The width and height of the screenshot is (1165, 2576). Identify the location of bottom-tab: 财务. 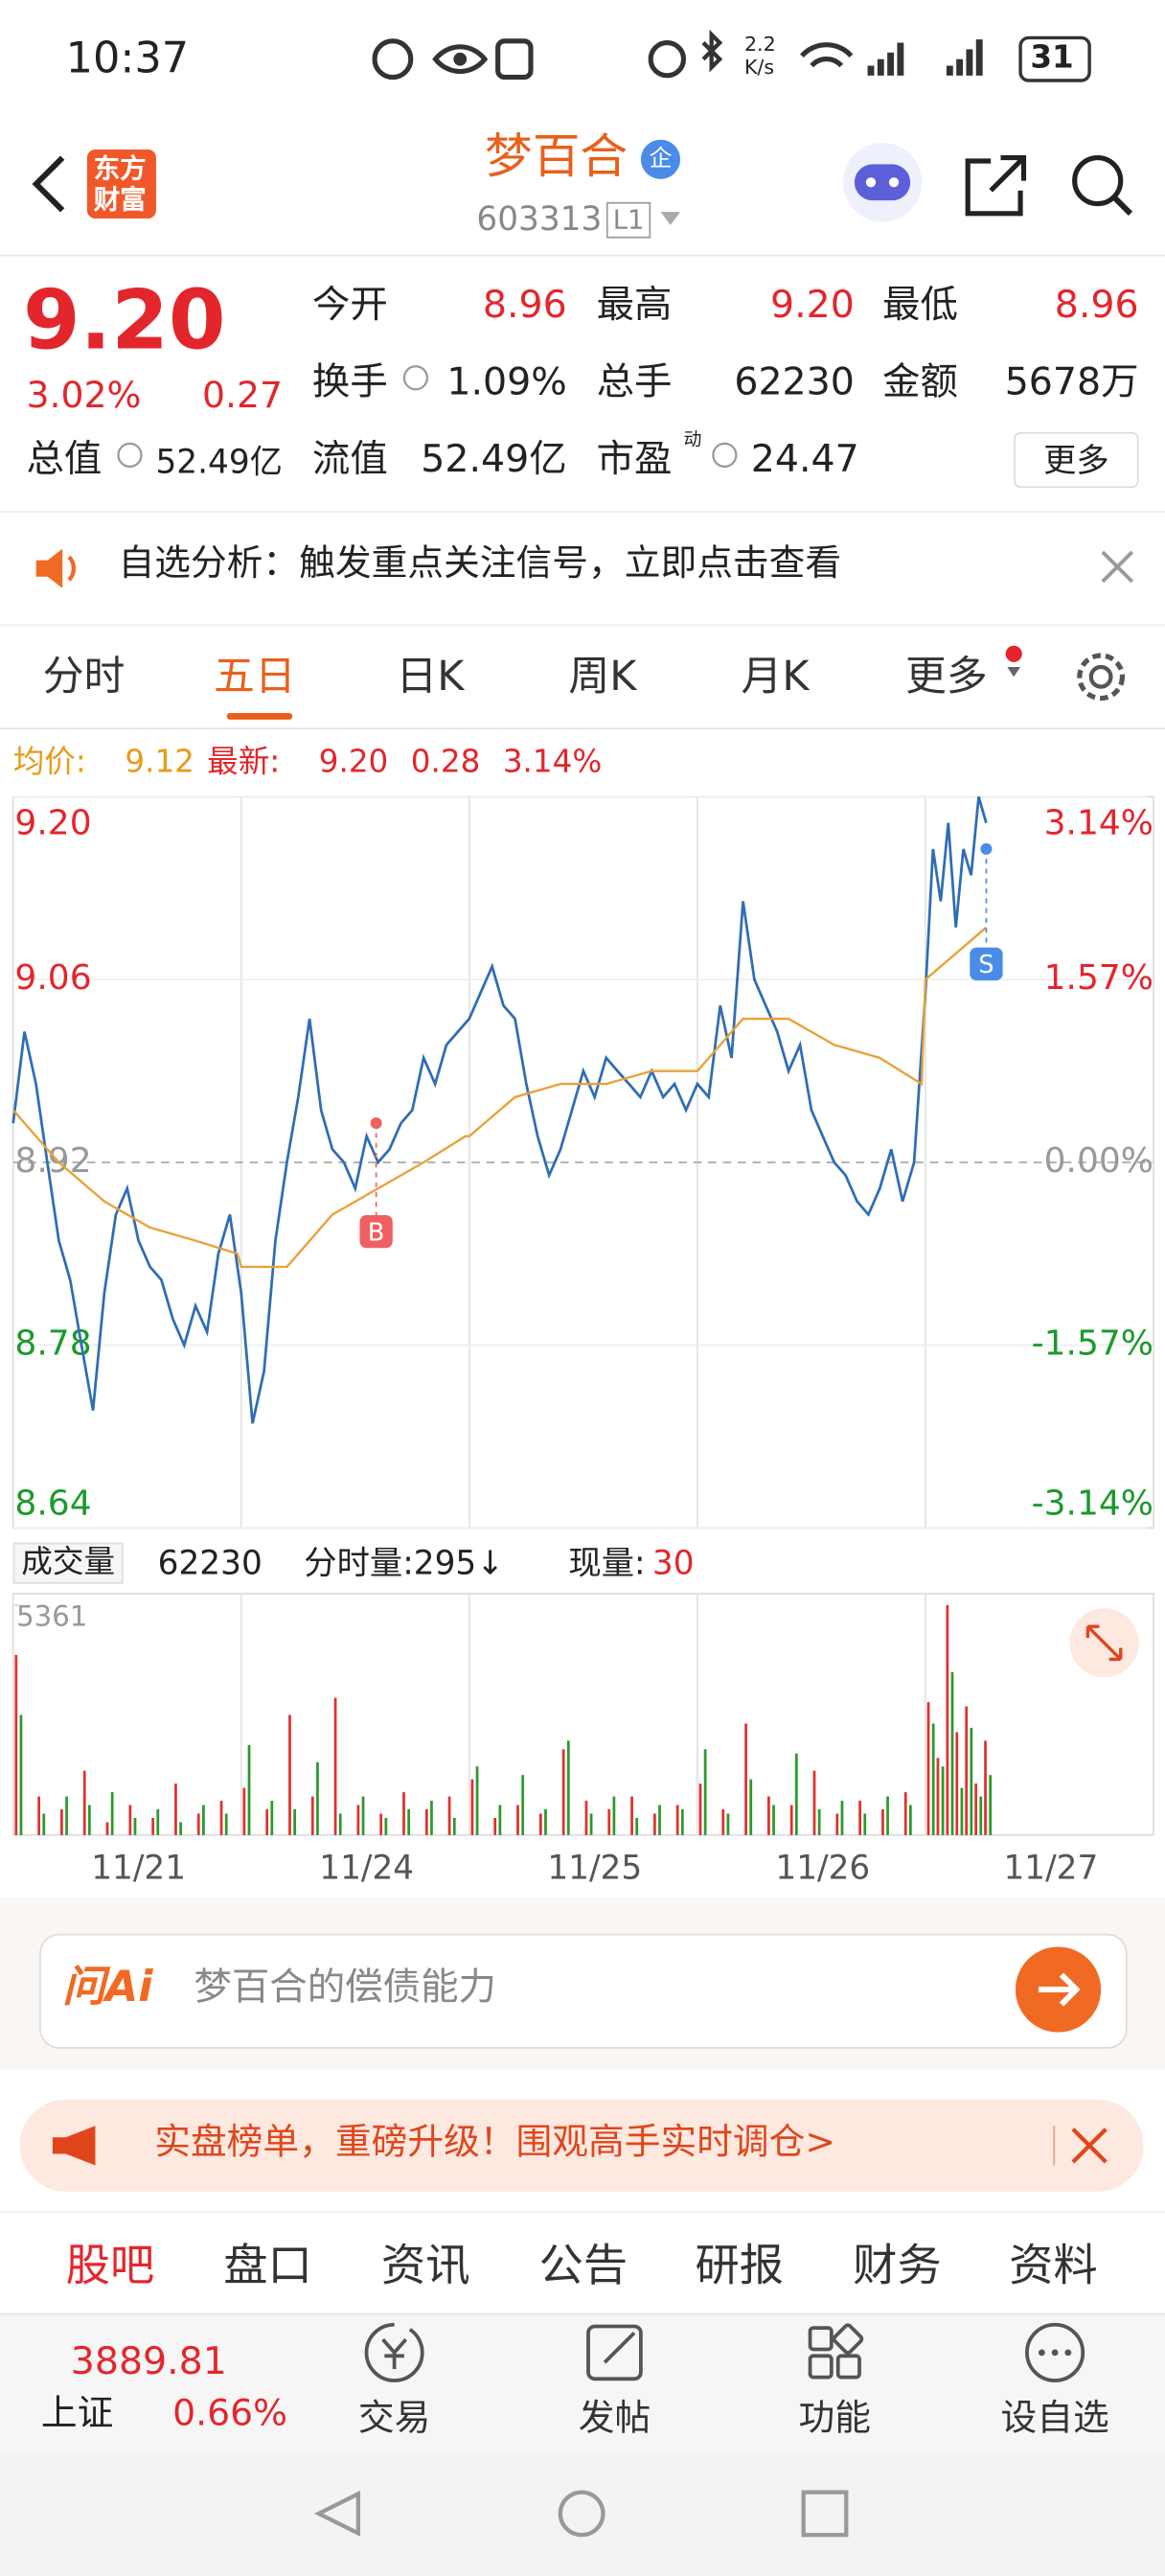
(898, 2266).